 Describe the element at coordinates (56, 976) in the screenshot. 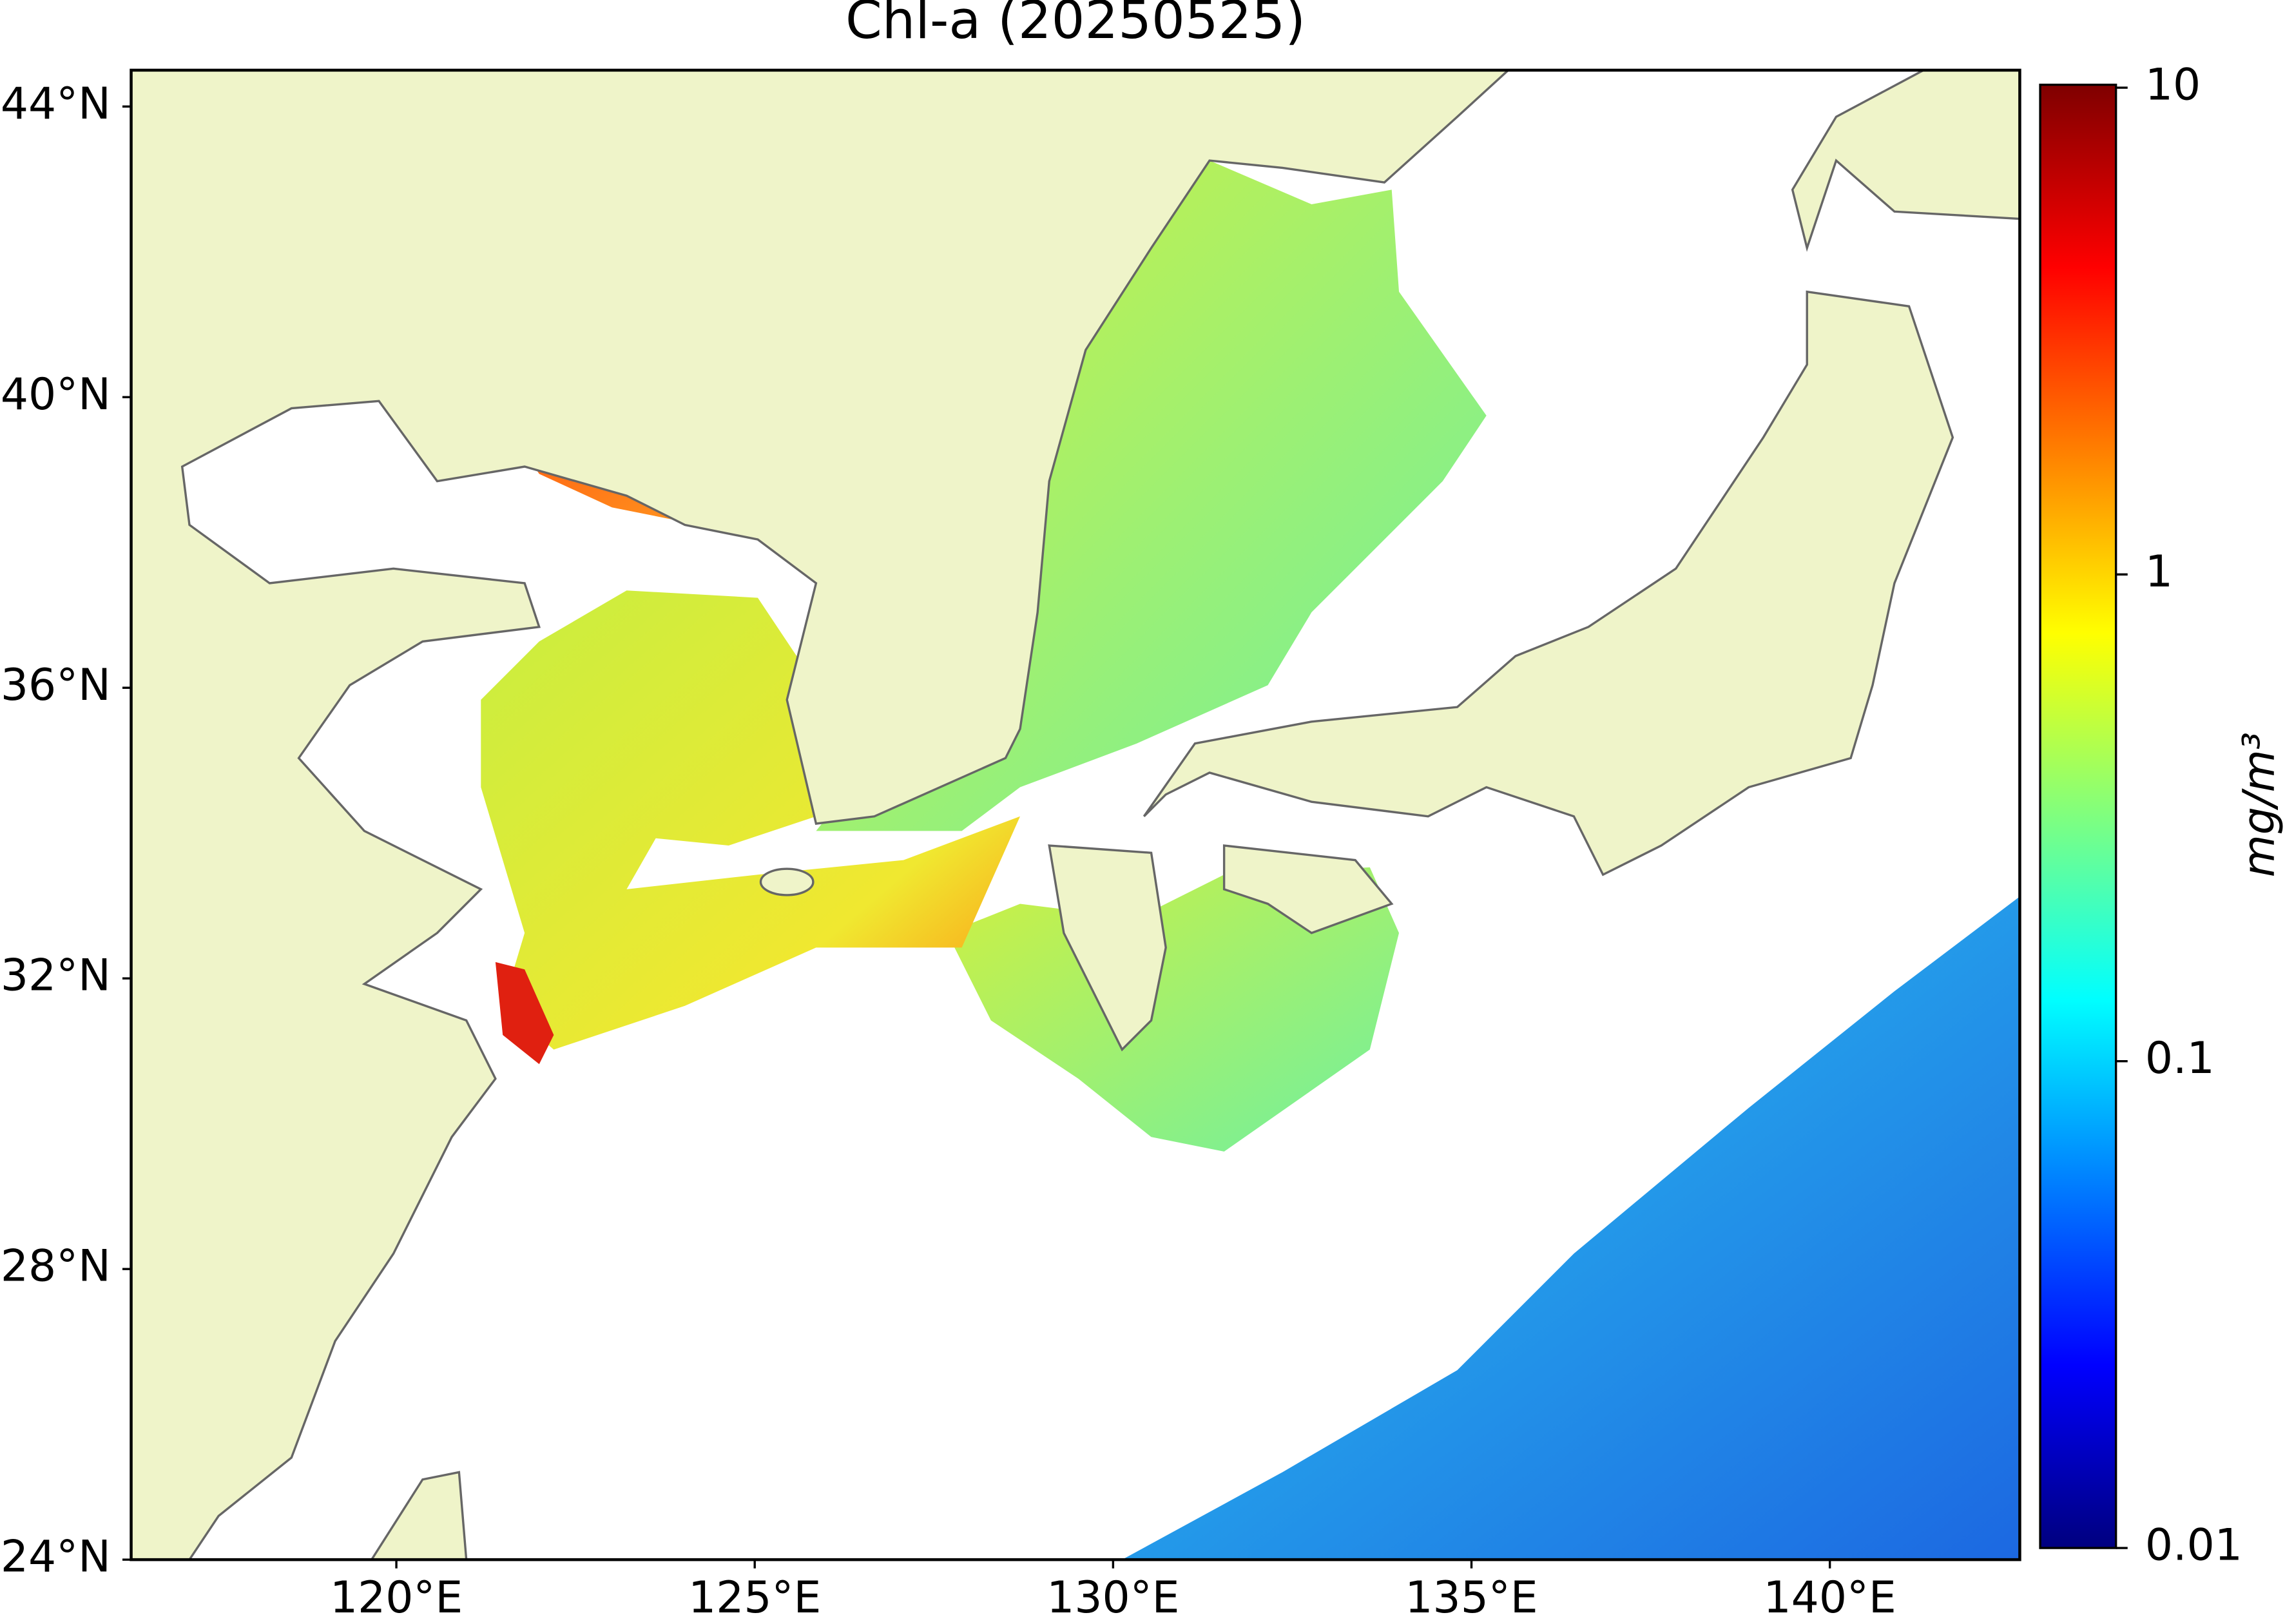

I see `y-tick-label: 32°N` at that location.